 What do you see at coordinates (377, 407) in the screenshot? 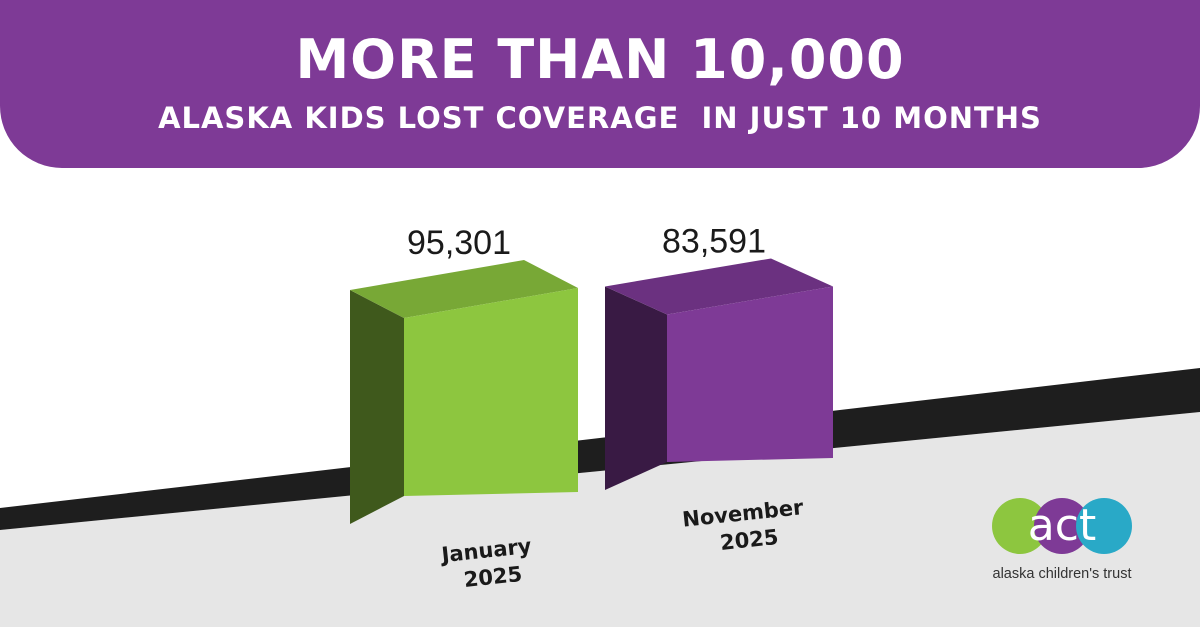
I see `bar-side-january` at bounding box center [377, 407].